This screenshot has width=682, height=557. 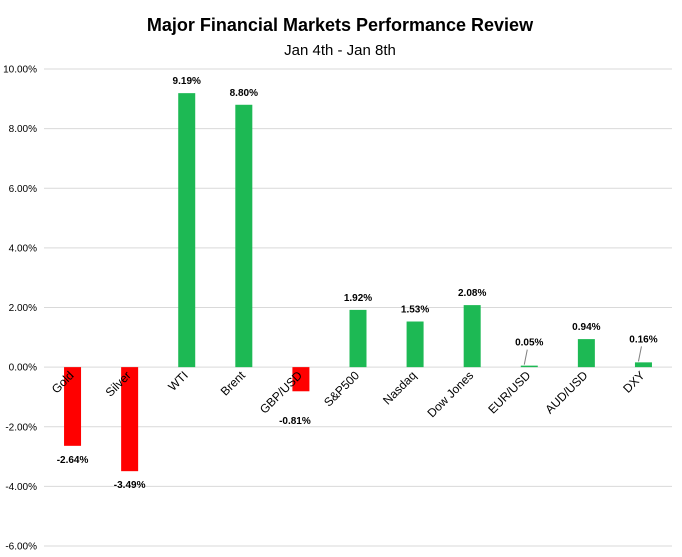 What do you see at coordinates (566, 392) in the screenshot?
I see `category-label: AUD/USD` at bounding box center [566, 392].